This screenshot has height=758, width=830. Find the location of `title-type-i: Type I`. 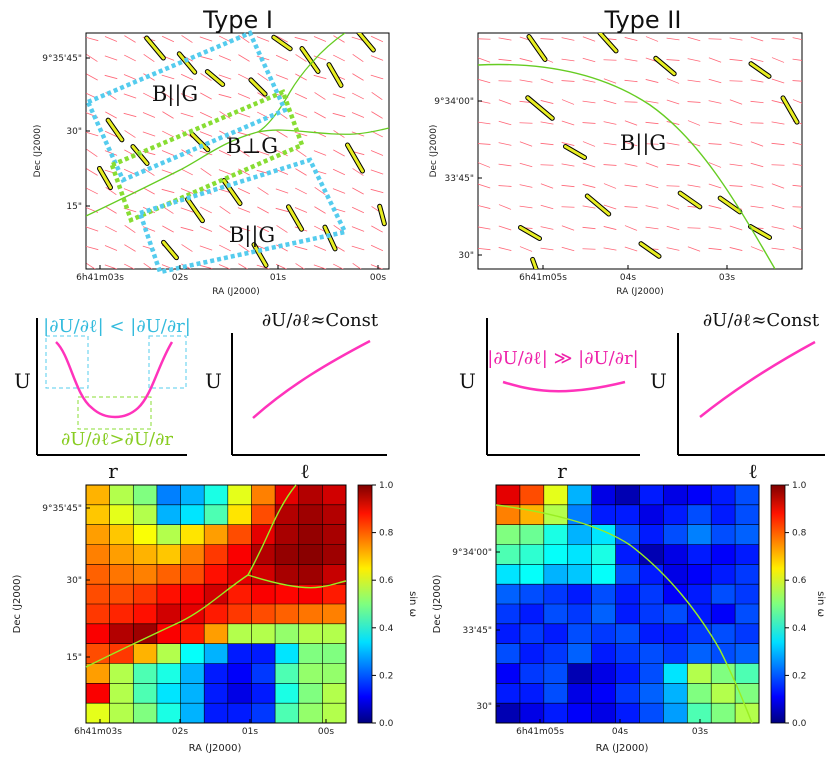

title-type-i: Type I is located at coordinates (237, 20).